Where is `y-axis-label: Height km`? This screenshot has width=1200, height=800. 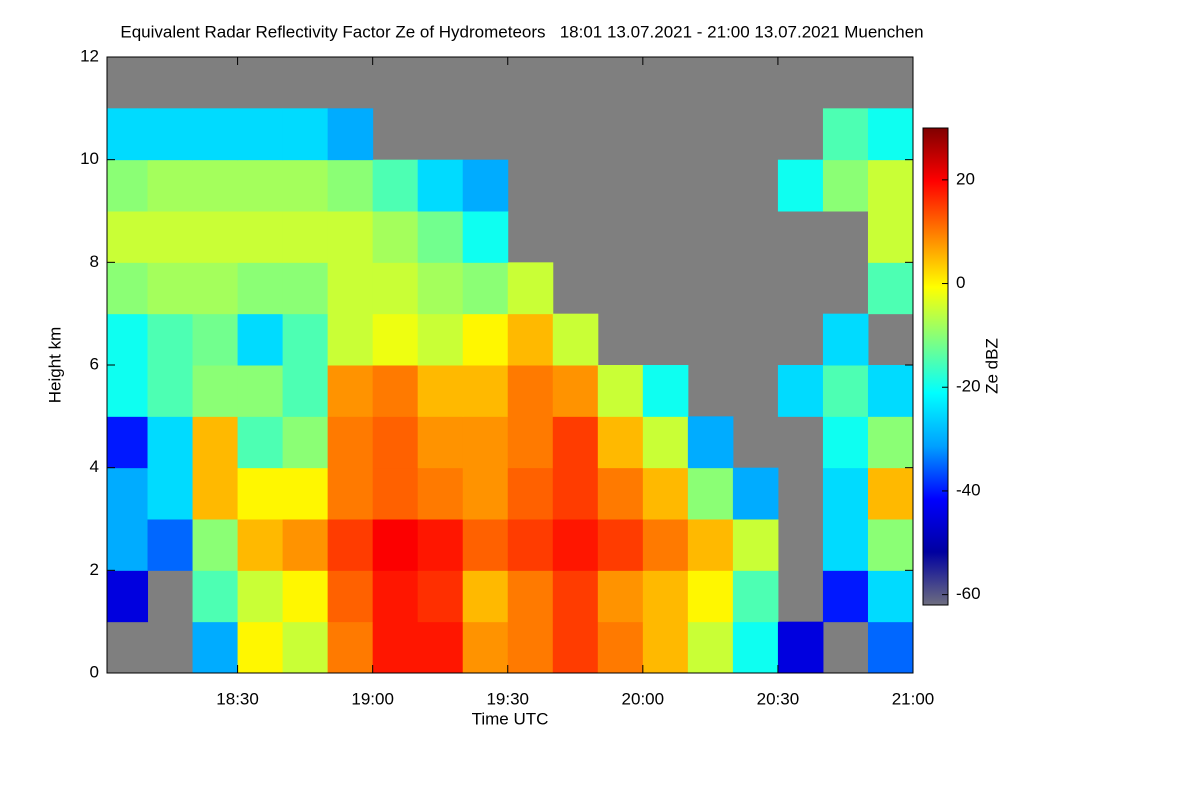
y-axis-label: Height km is located at coordinates (54, 365).